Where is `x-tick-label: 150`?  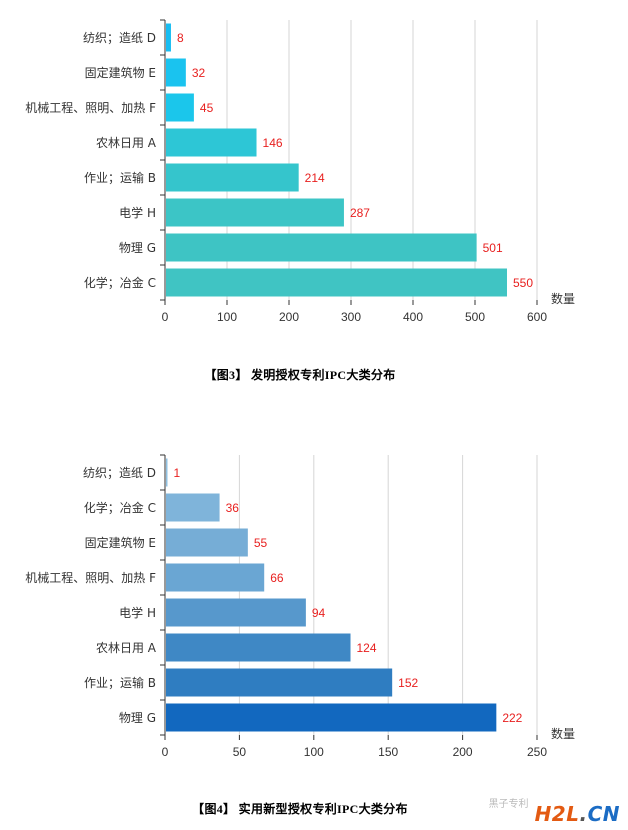 x-tick-label: 150 is located at coordinates (388, 752).